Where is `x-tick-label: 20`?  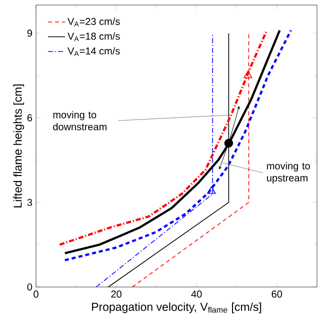 x-tick-label: 20 is located at coordinates (116, 294).